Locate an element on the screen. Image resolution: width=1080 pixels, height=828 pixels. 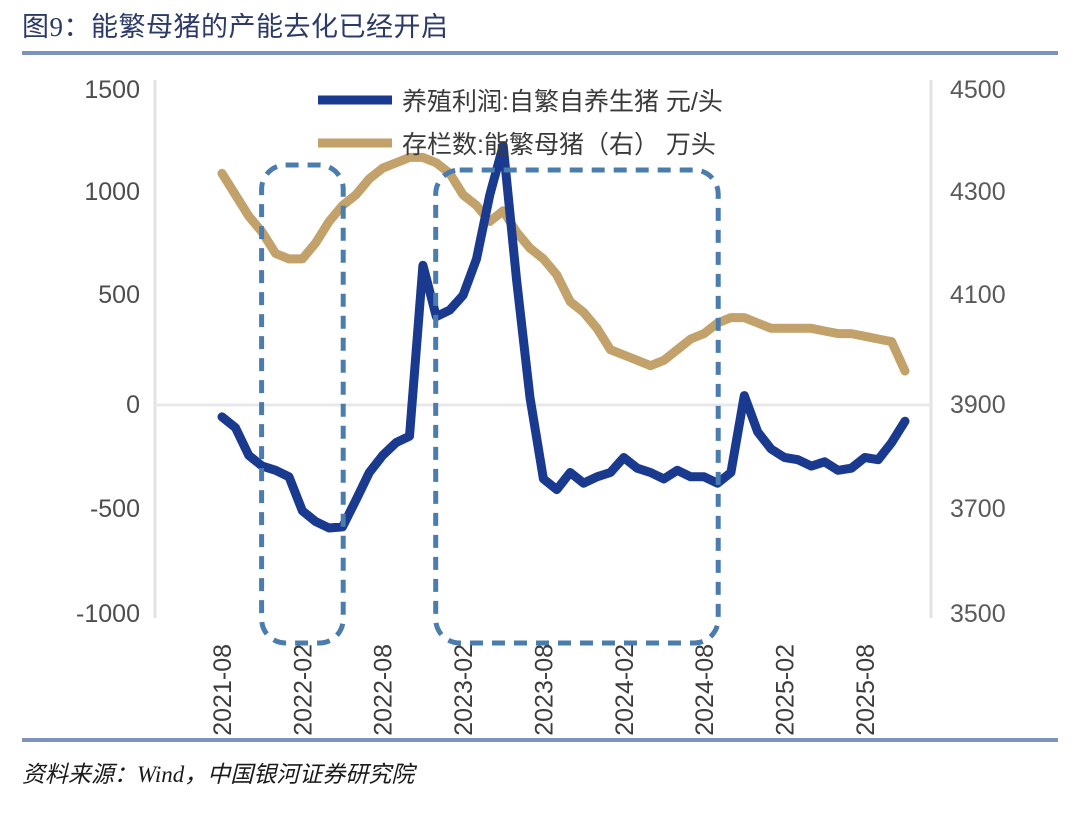
x-axis-tick: 2021-08 is located at coordinates (223, 690).